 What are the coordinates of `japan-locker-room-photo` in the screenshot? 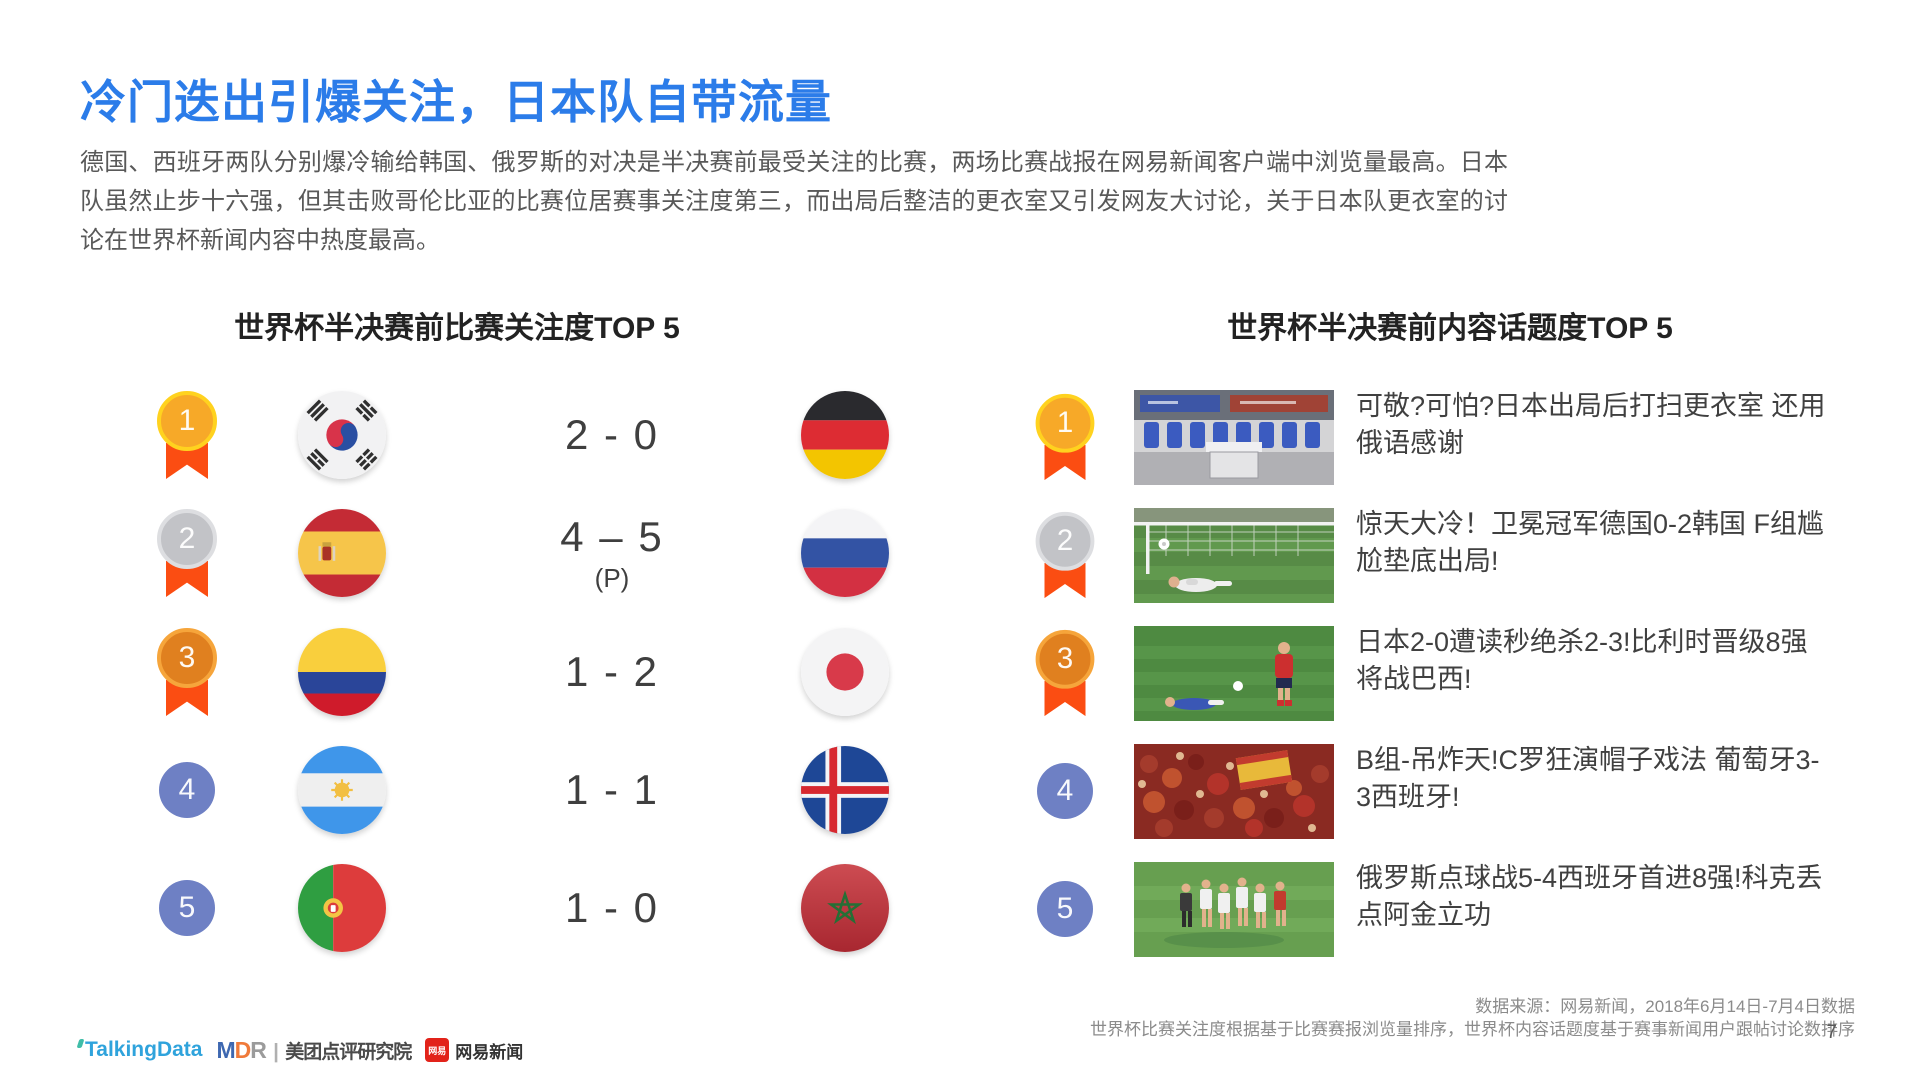 It's located at (1234, 437).